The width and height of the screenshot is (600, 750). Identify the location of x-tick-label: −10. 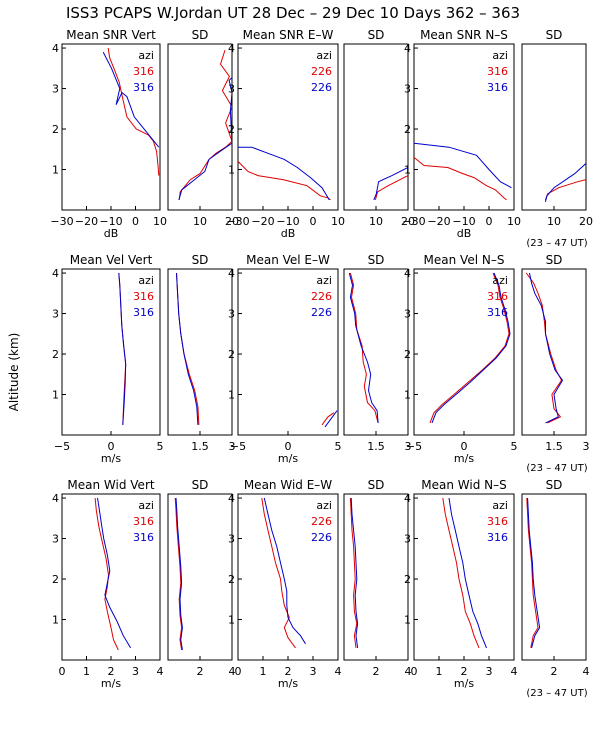
(110, 221).